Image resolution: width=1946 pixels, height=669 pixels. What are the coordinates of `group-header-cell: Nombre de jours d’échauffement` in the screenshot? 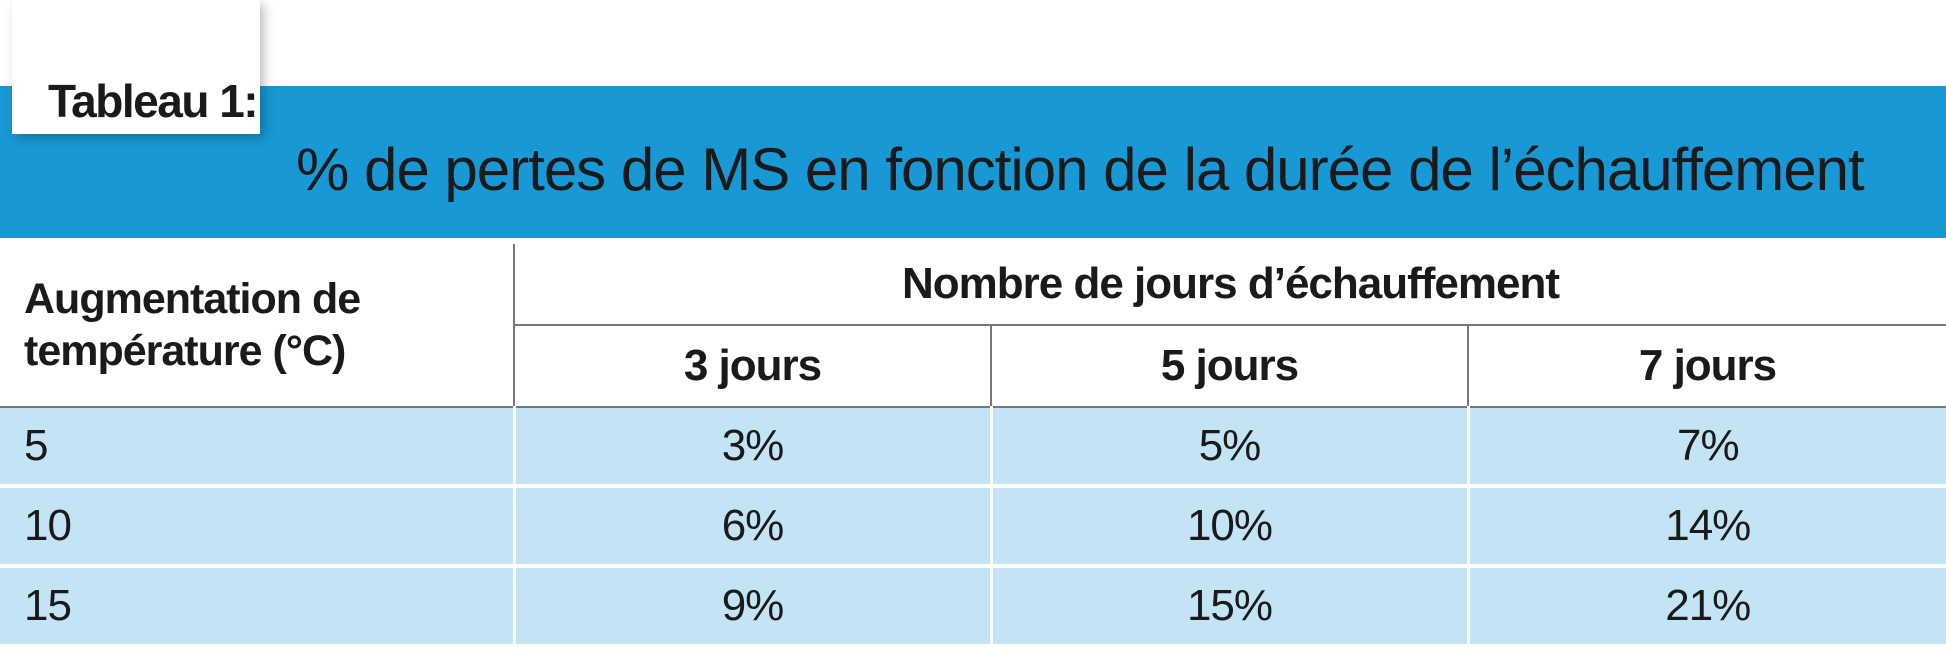 It's located at (1230, 285).